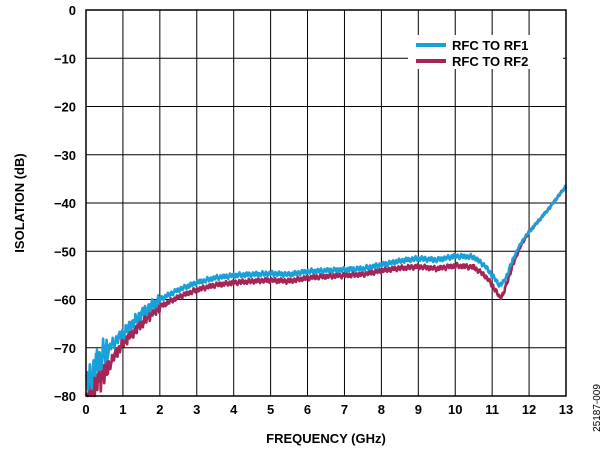  I want to click on x-tick-label: 1, so click(122, 409).